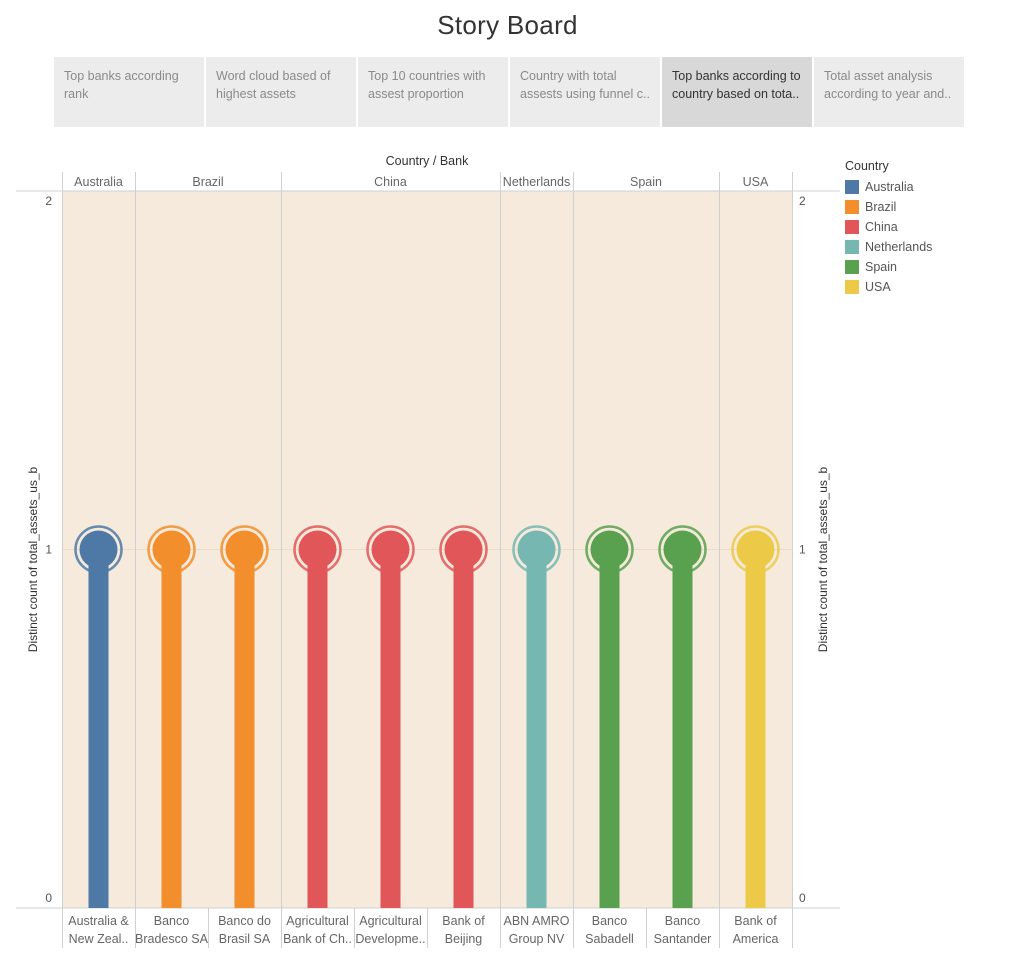  What do you see at coordinates (881, 227) in the screenshot?
I see `legend-label: China` at bounding box center [881, 227].